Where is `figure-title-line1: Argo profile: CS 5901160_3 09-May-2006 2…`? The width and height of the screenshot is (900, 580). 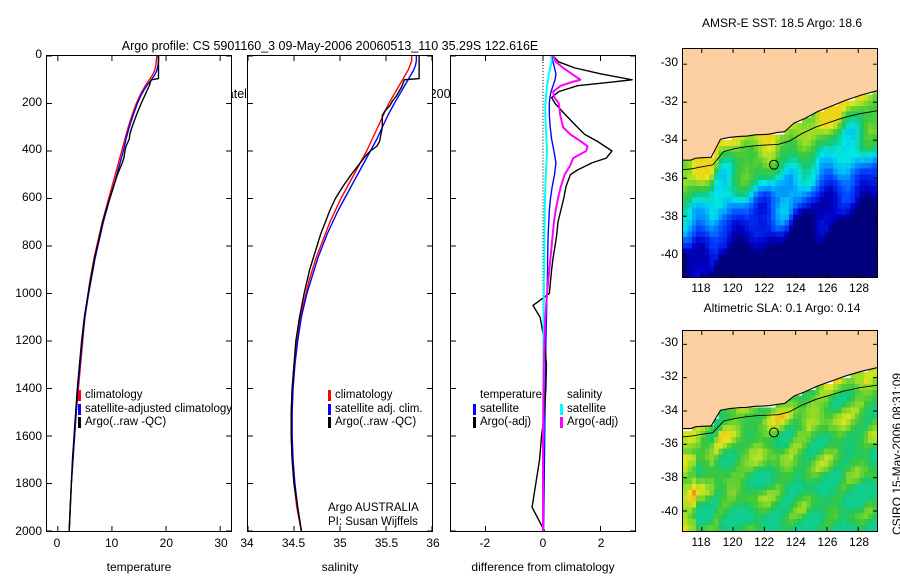 figure-title-line1: Argo profile: CS 5901160_3 09-May-2006 2… is located at coordinates (330, 46).